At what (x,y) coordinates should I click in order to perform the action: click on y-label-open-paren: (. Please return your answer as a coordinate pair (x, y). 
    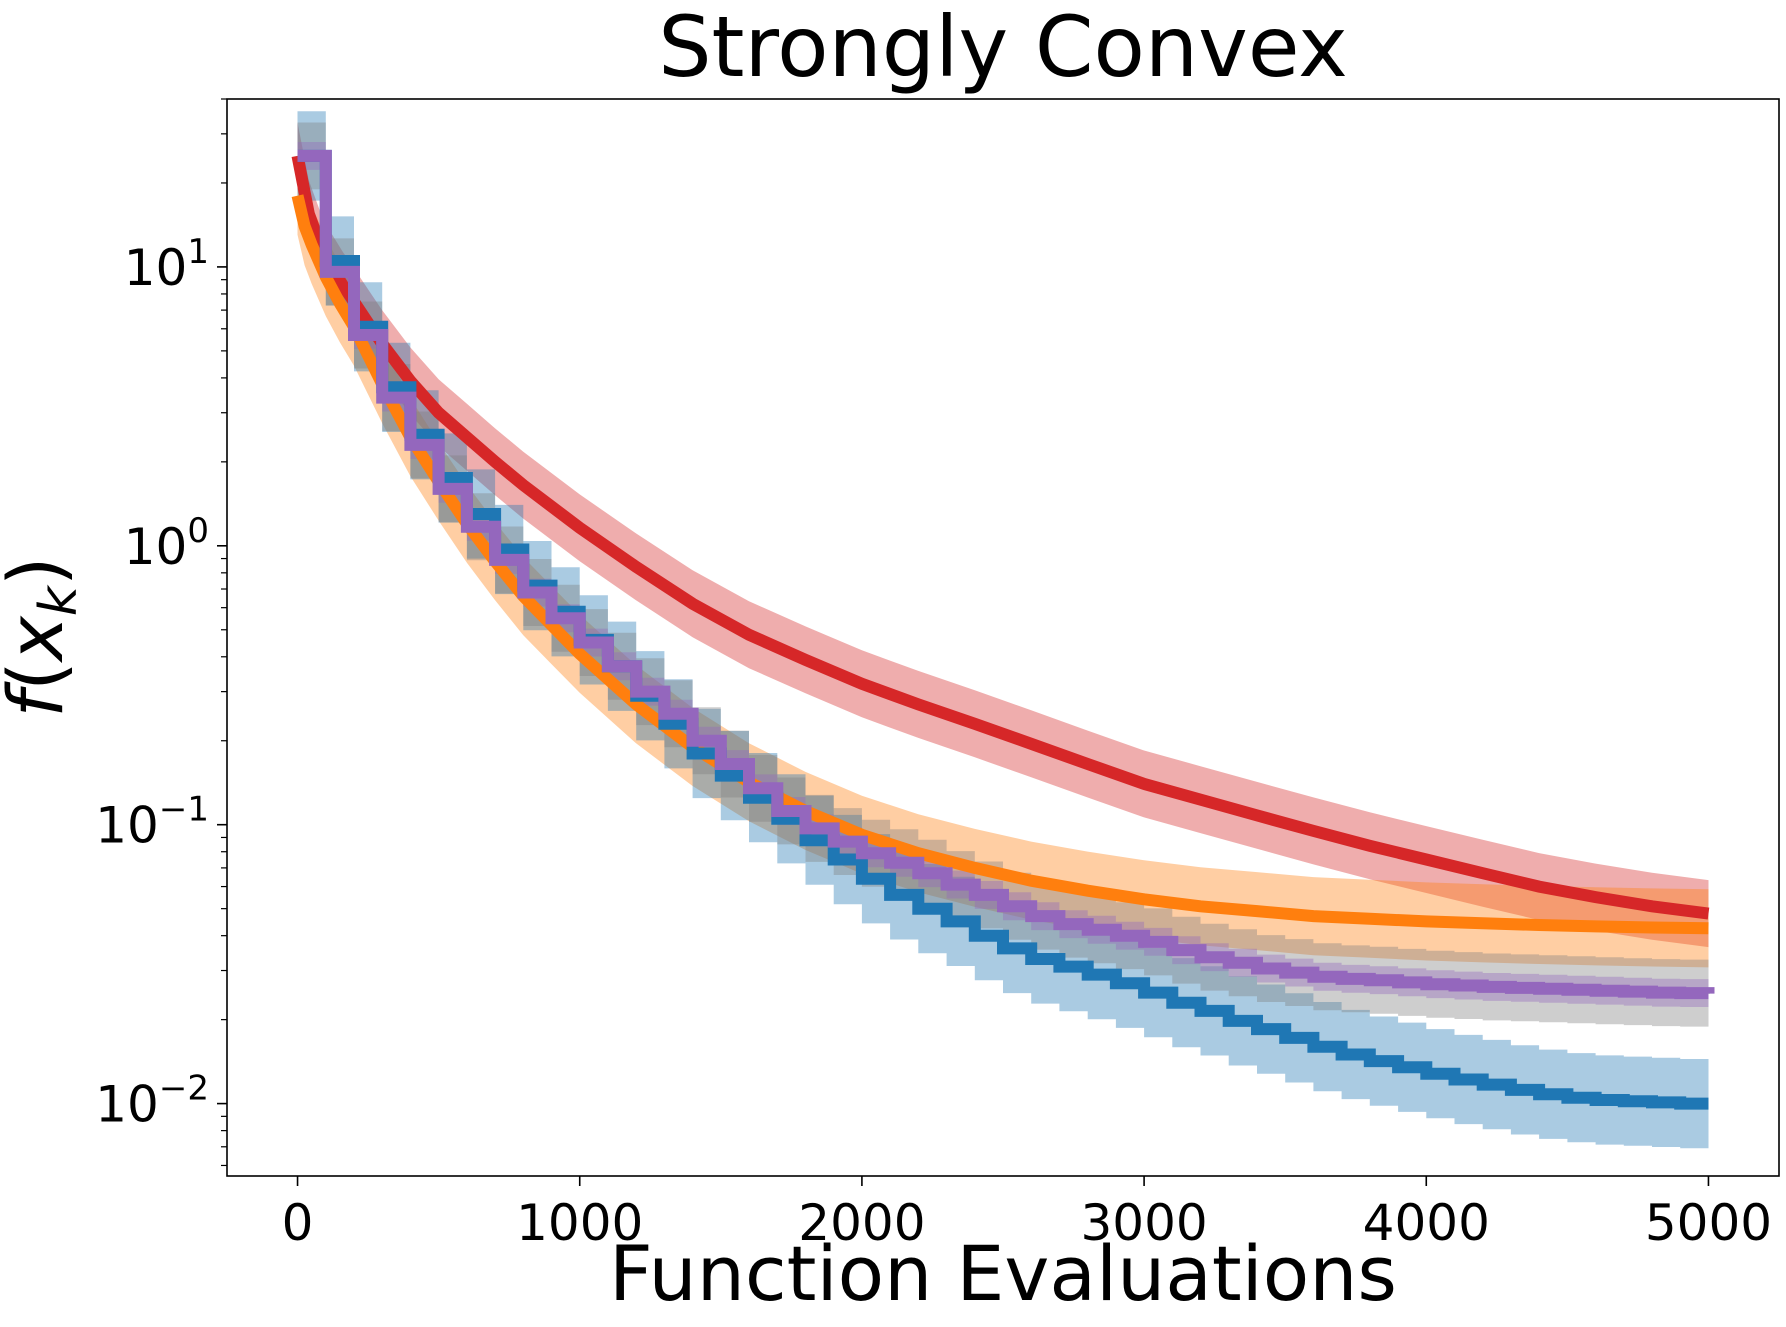
    Looking at the image, I should click on (40, 676).